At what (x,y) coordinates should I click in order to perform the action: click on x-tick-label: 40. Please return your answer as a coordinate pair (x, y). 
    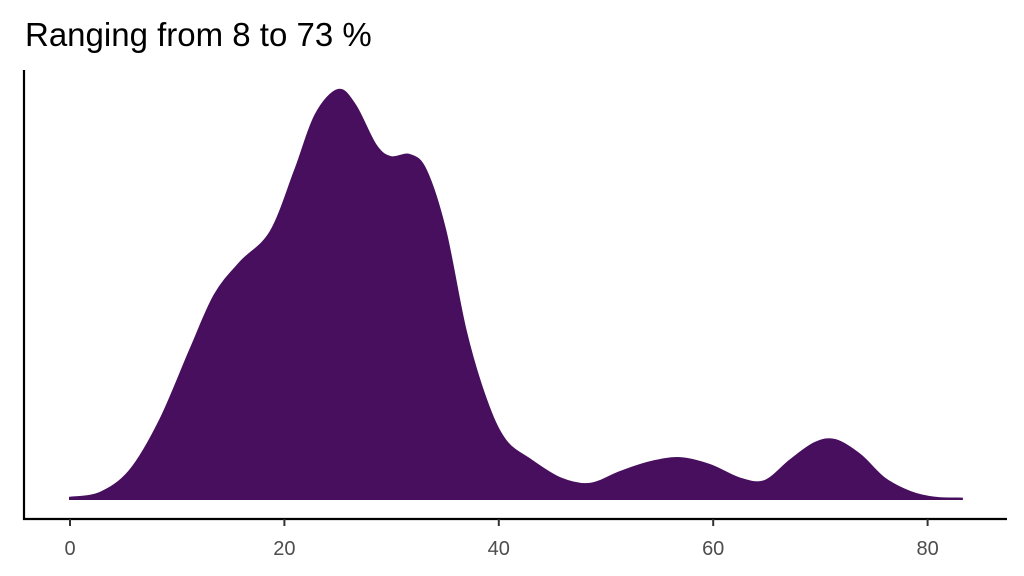
    Looking at the image, I should click on (499, 549).